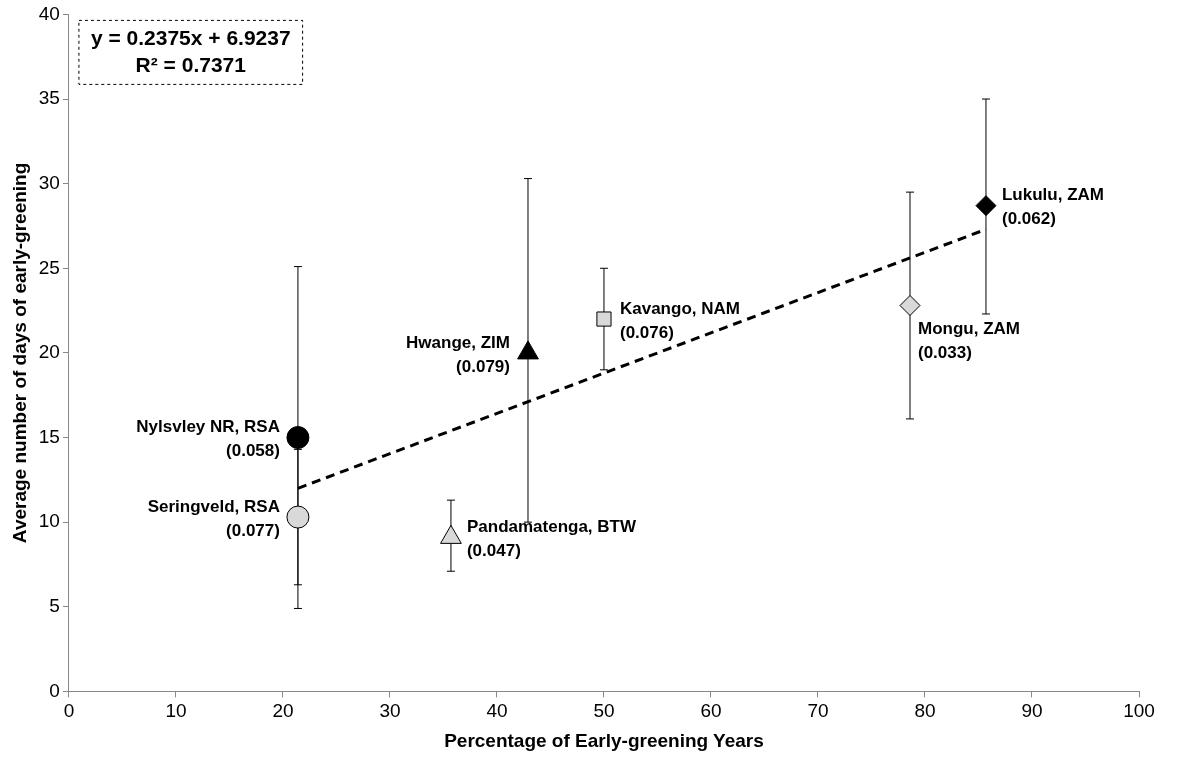 This screenshot has height=762, width=1179. Describe the element at coordinates (49, 521) in the screenshot. I see `y-tick-label: 10` at that location.